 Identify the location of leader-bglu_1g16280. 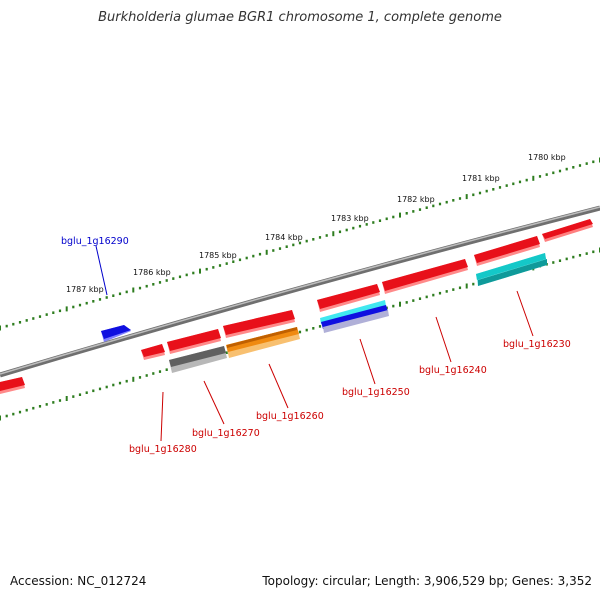
(162, 416).